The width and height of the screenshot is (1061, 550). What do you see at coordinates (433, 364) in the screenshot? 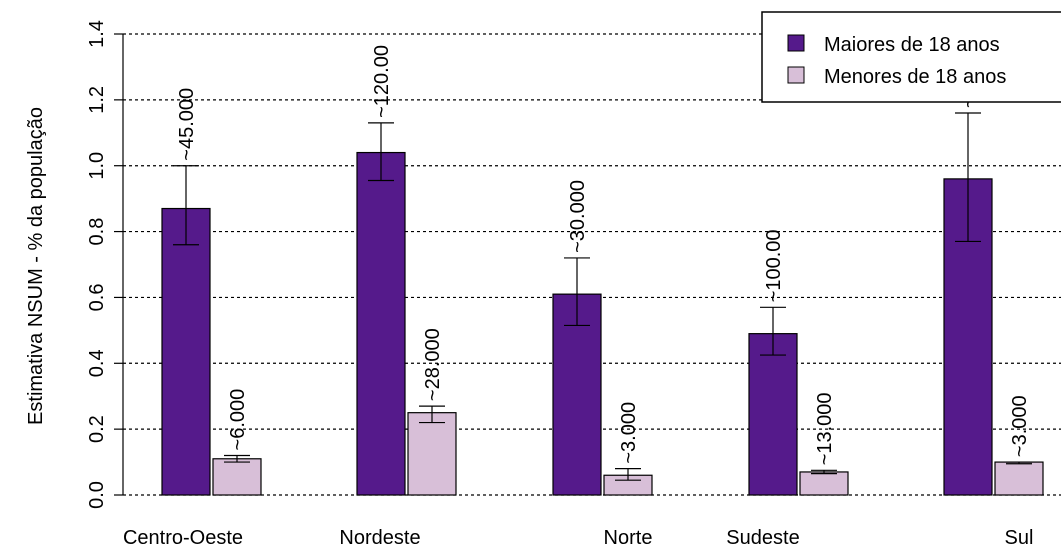
I see `data-label: ~28.000` at bounding box center [433, 364].